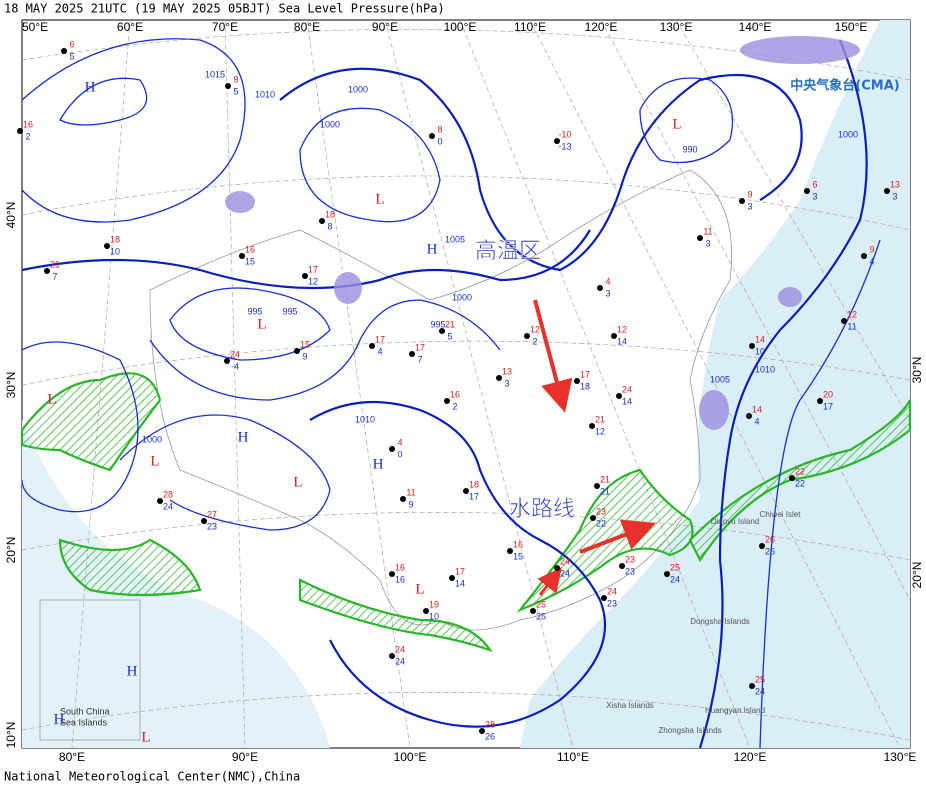 This screenshot has height=786, width=926. I want to click on longitude-label: 80°E, so click(72, 757).